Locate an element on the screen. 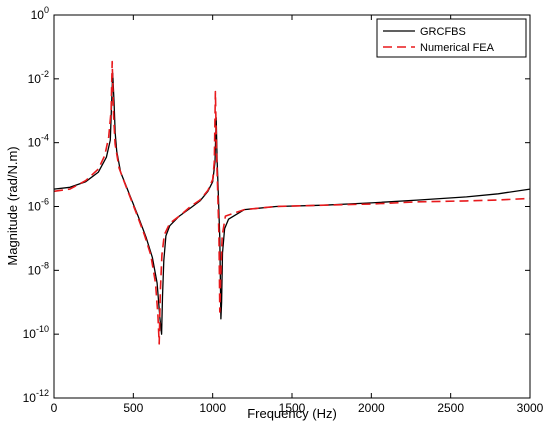  y-tick-label: 10⁻⁸ is located at coordinates (38, 268).